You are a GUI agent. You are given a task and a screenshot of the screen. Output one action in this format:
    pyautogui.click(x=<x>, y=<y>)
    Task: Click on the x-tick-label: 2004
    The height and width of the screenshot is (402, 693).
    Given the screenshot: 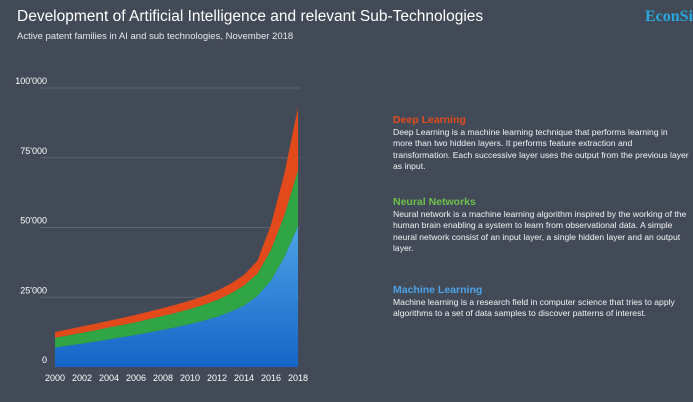 What is the action you would take?
    pyautogui.click(x=109, y=378)
    